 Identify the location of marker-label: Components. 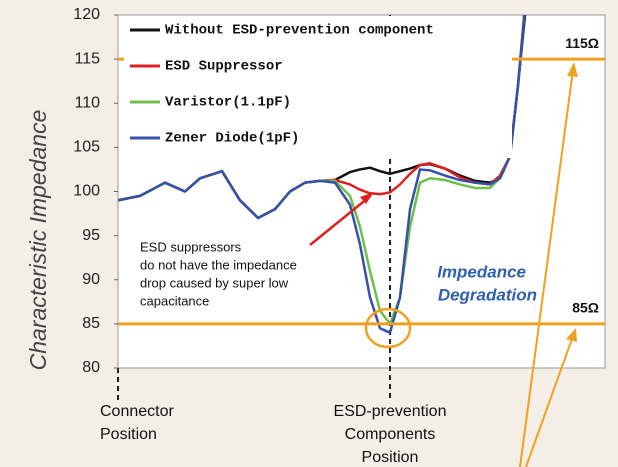
(390, 434).